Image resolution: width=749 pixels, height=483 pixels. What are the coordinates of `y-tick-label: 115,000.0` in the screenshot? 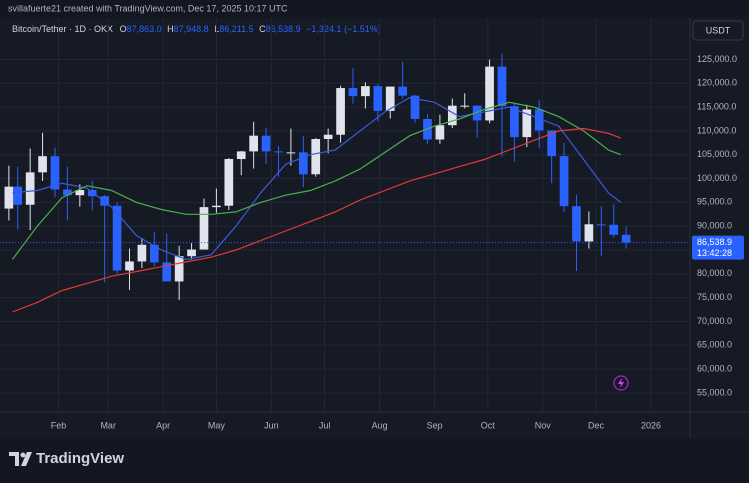 It's located at (716, 106).